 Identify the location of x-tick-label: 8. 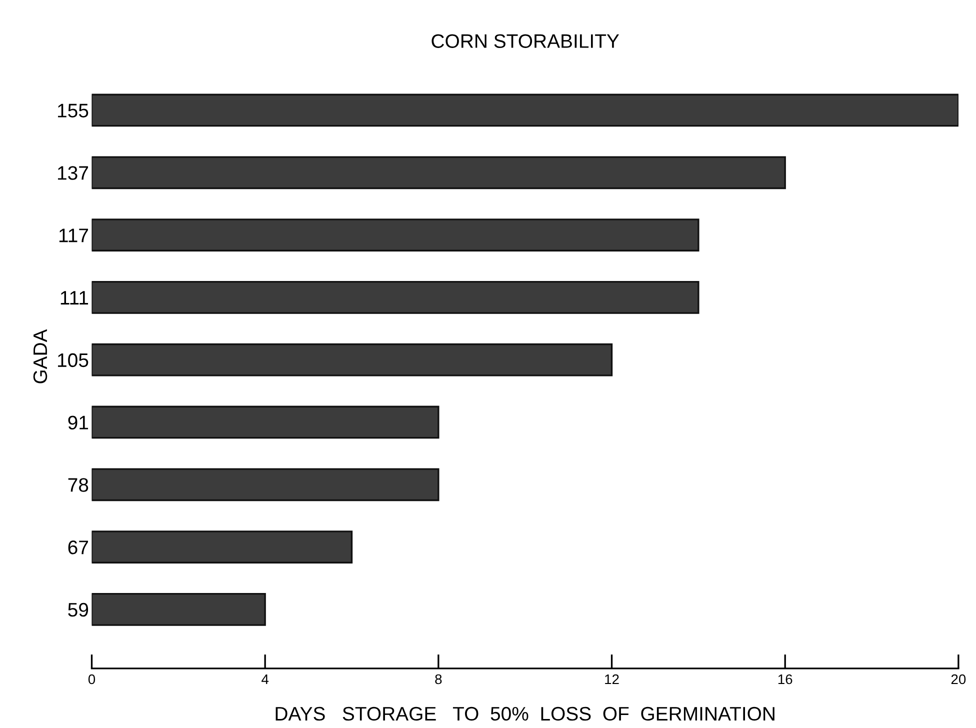
(438, 679).